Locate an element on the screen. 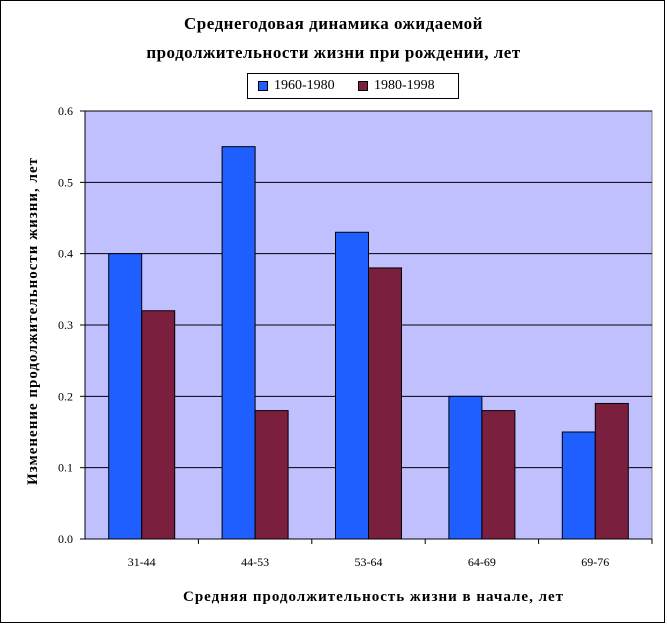  y-tick-label: 0.5 is located at coordinates (65, 182).